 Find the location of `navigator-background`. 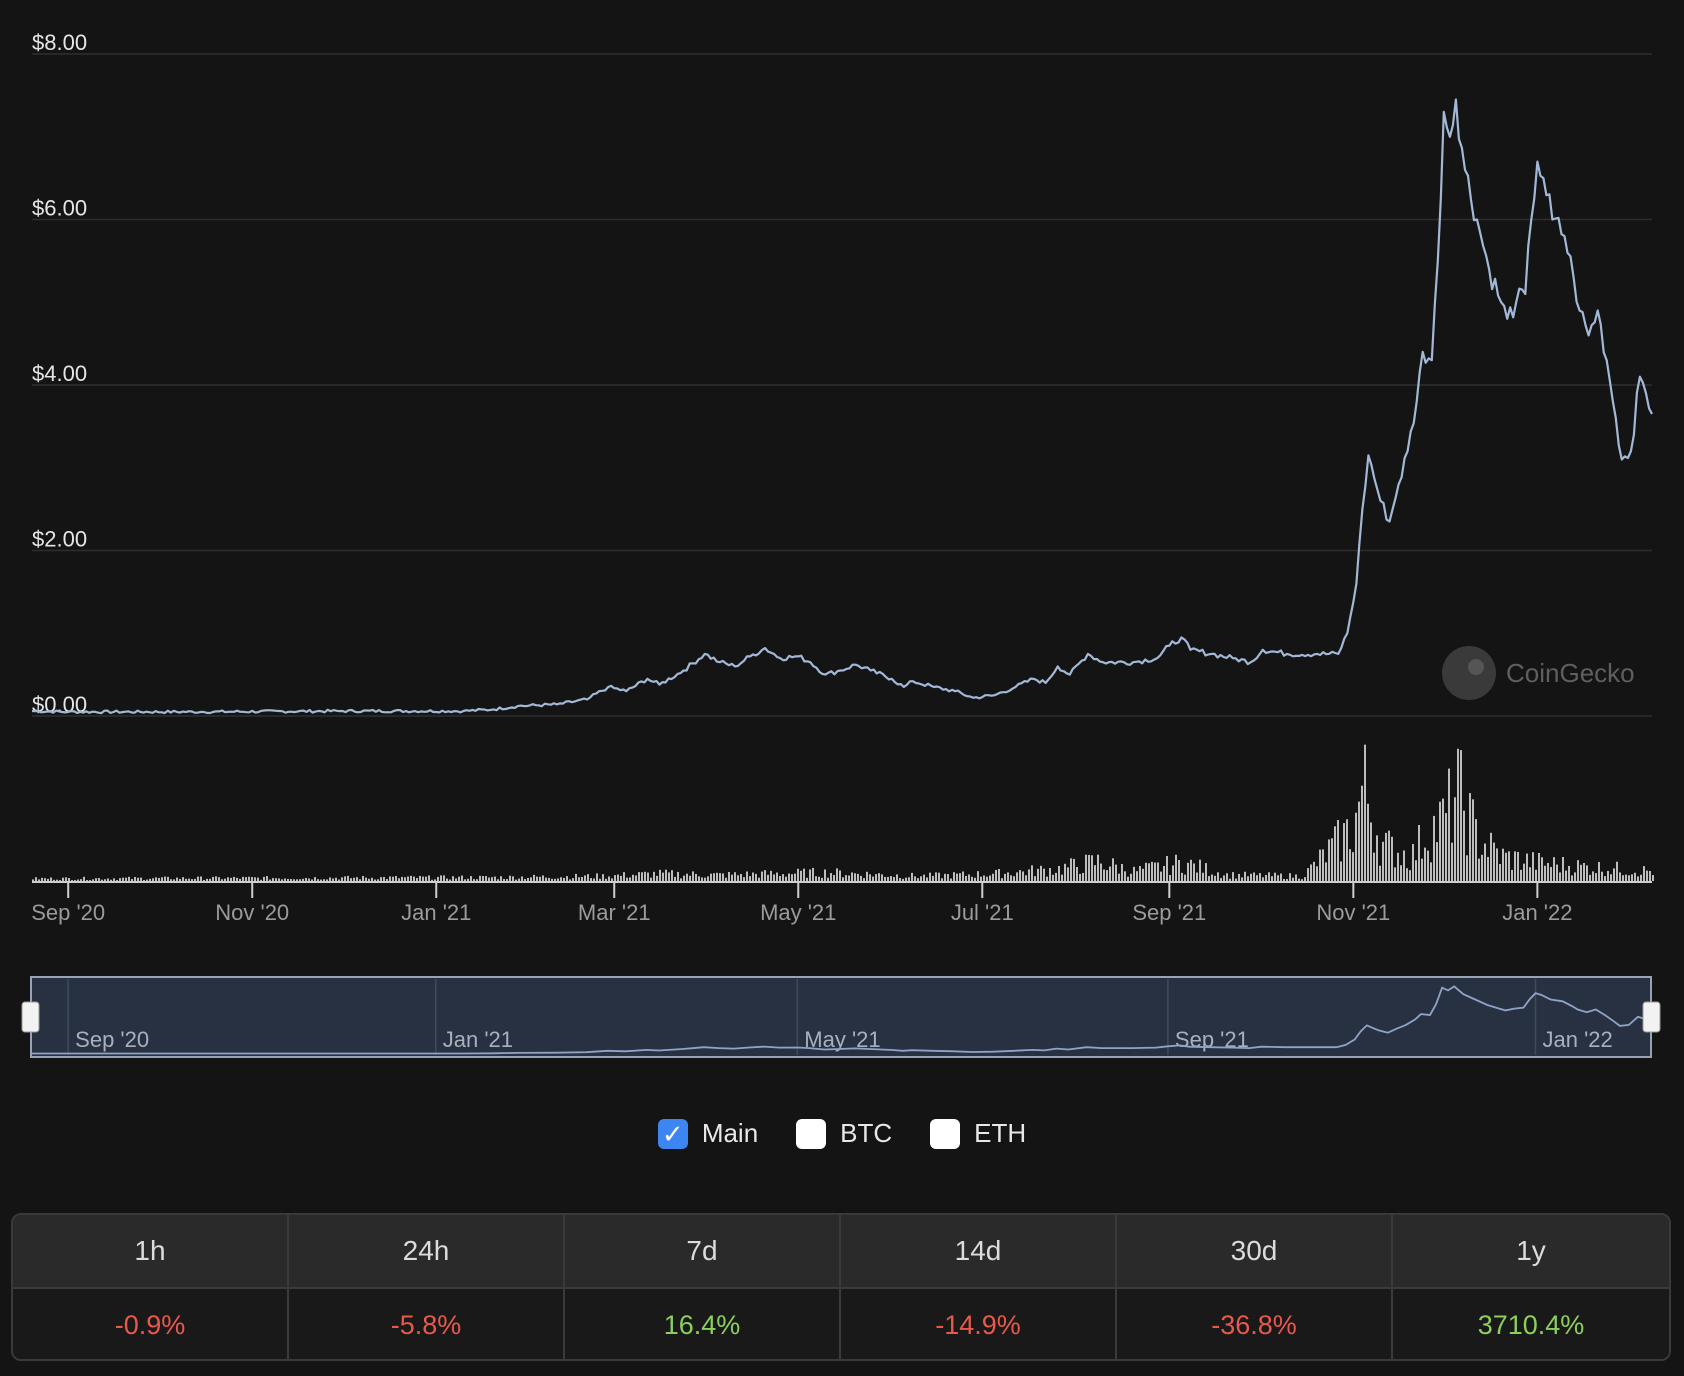

navigator-background is located at coordinates (841, 1017).